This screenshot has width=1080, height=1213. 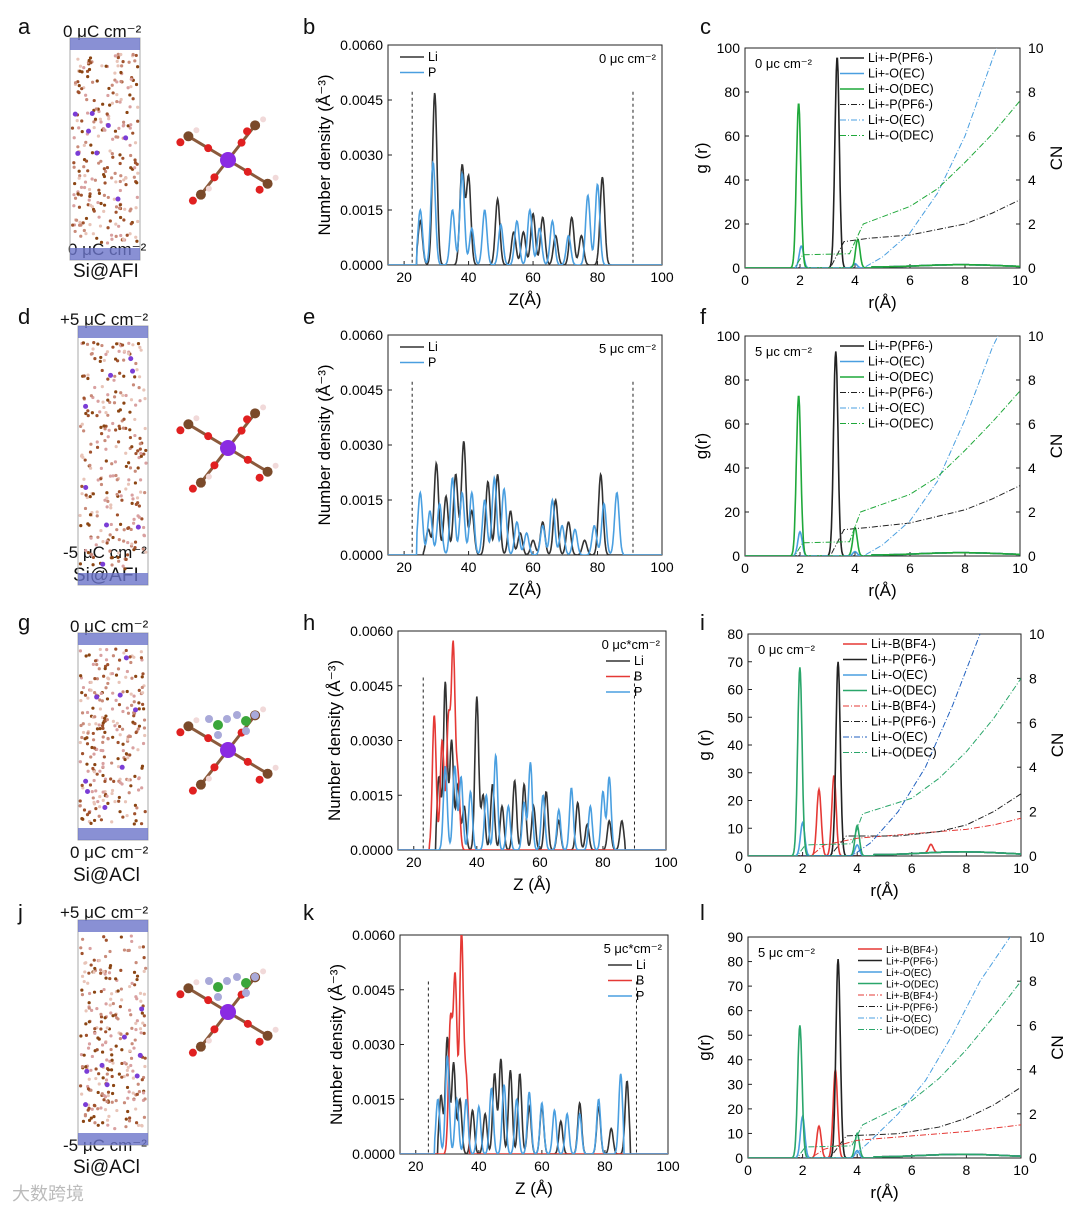 I want to click on hydrogen-atom, so click(x=263, y=407).